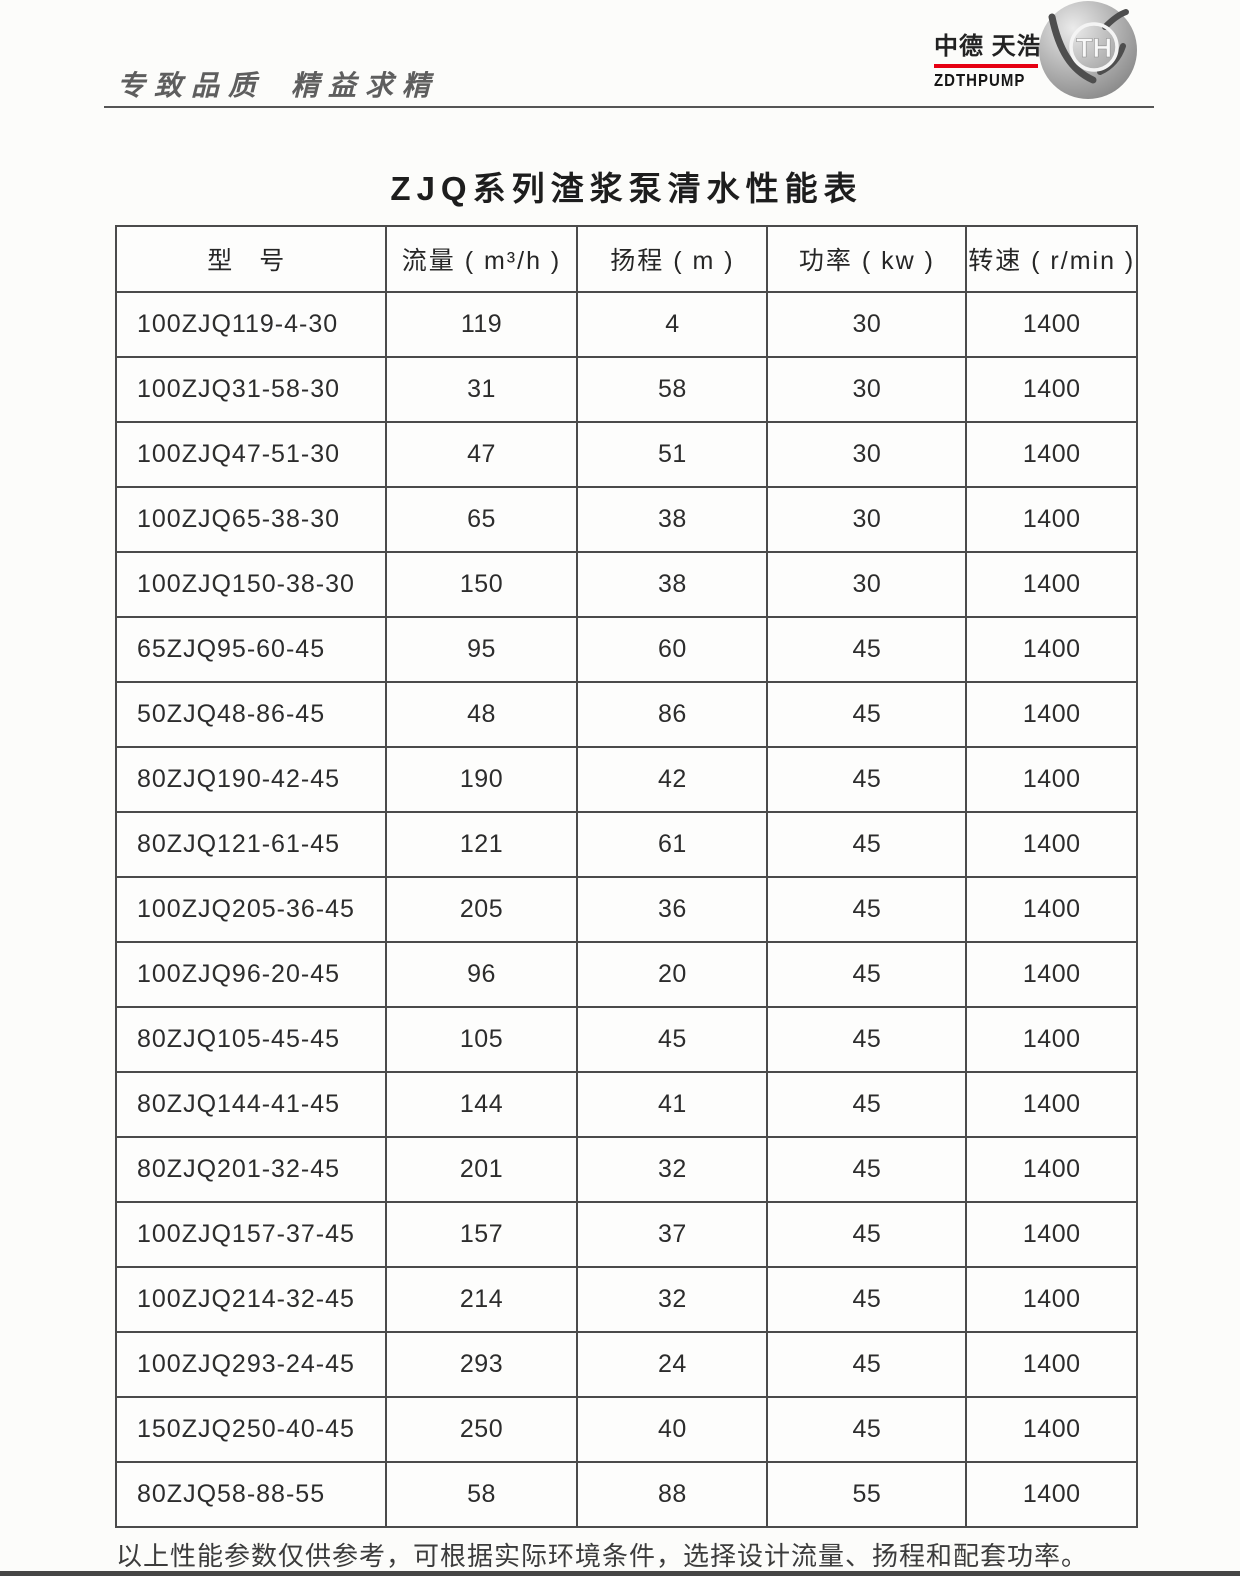 The width and height of the screenshot is (1240, 1576). What do you see at coordinates (251, 1364) in the screenshot?
I see `cell-model: 100ZJQ293-24-45` at bounding box center [251, 1364].